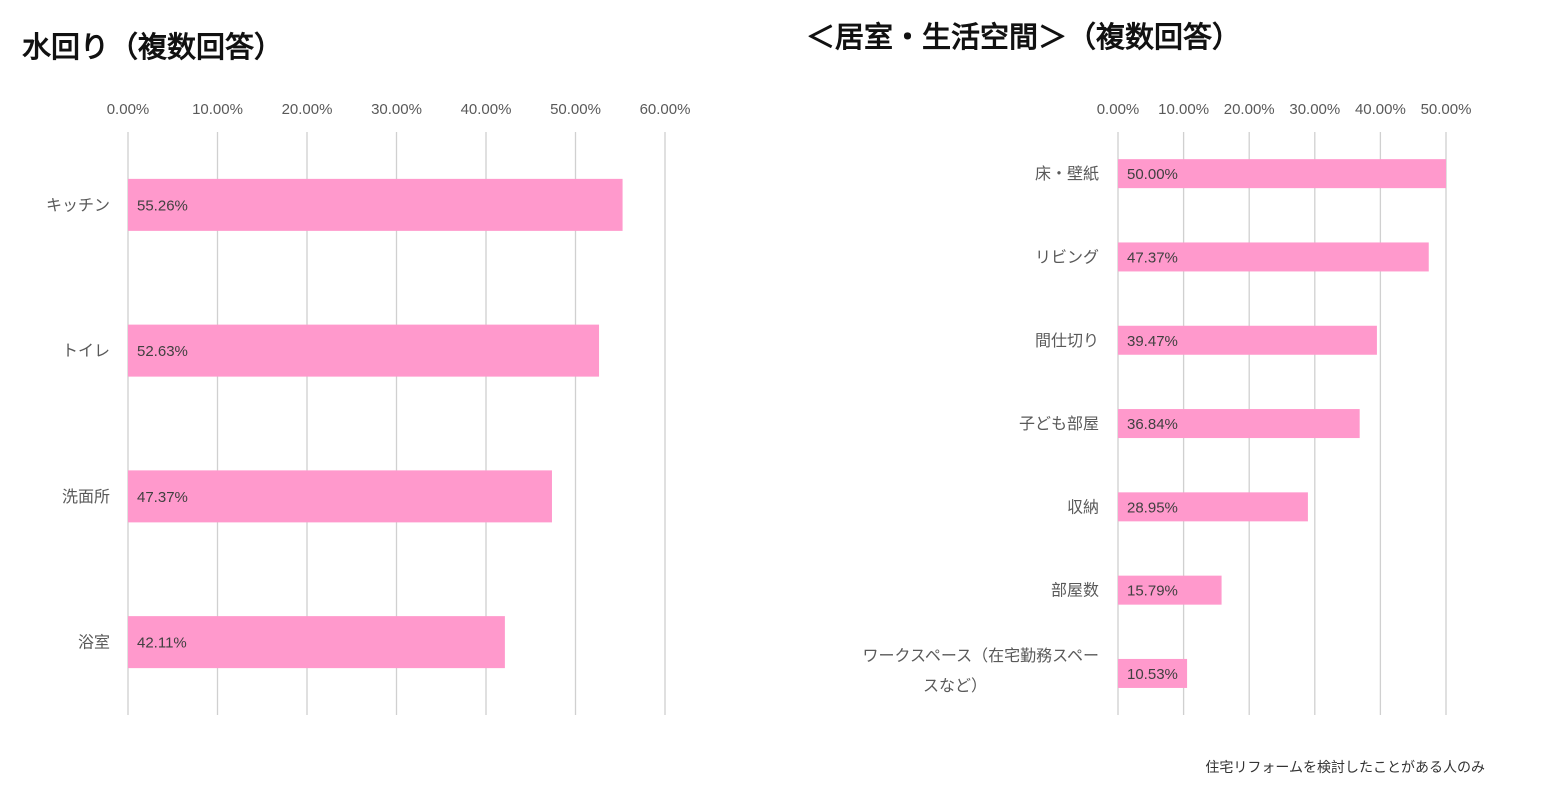 The width and height of the screenshot is (1544, 795). Describe the element at coordinates (1446, 109) in the screenshot. I see `tick-label-room-5: 50.00%` at that location.